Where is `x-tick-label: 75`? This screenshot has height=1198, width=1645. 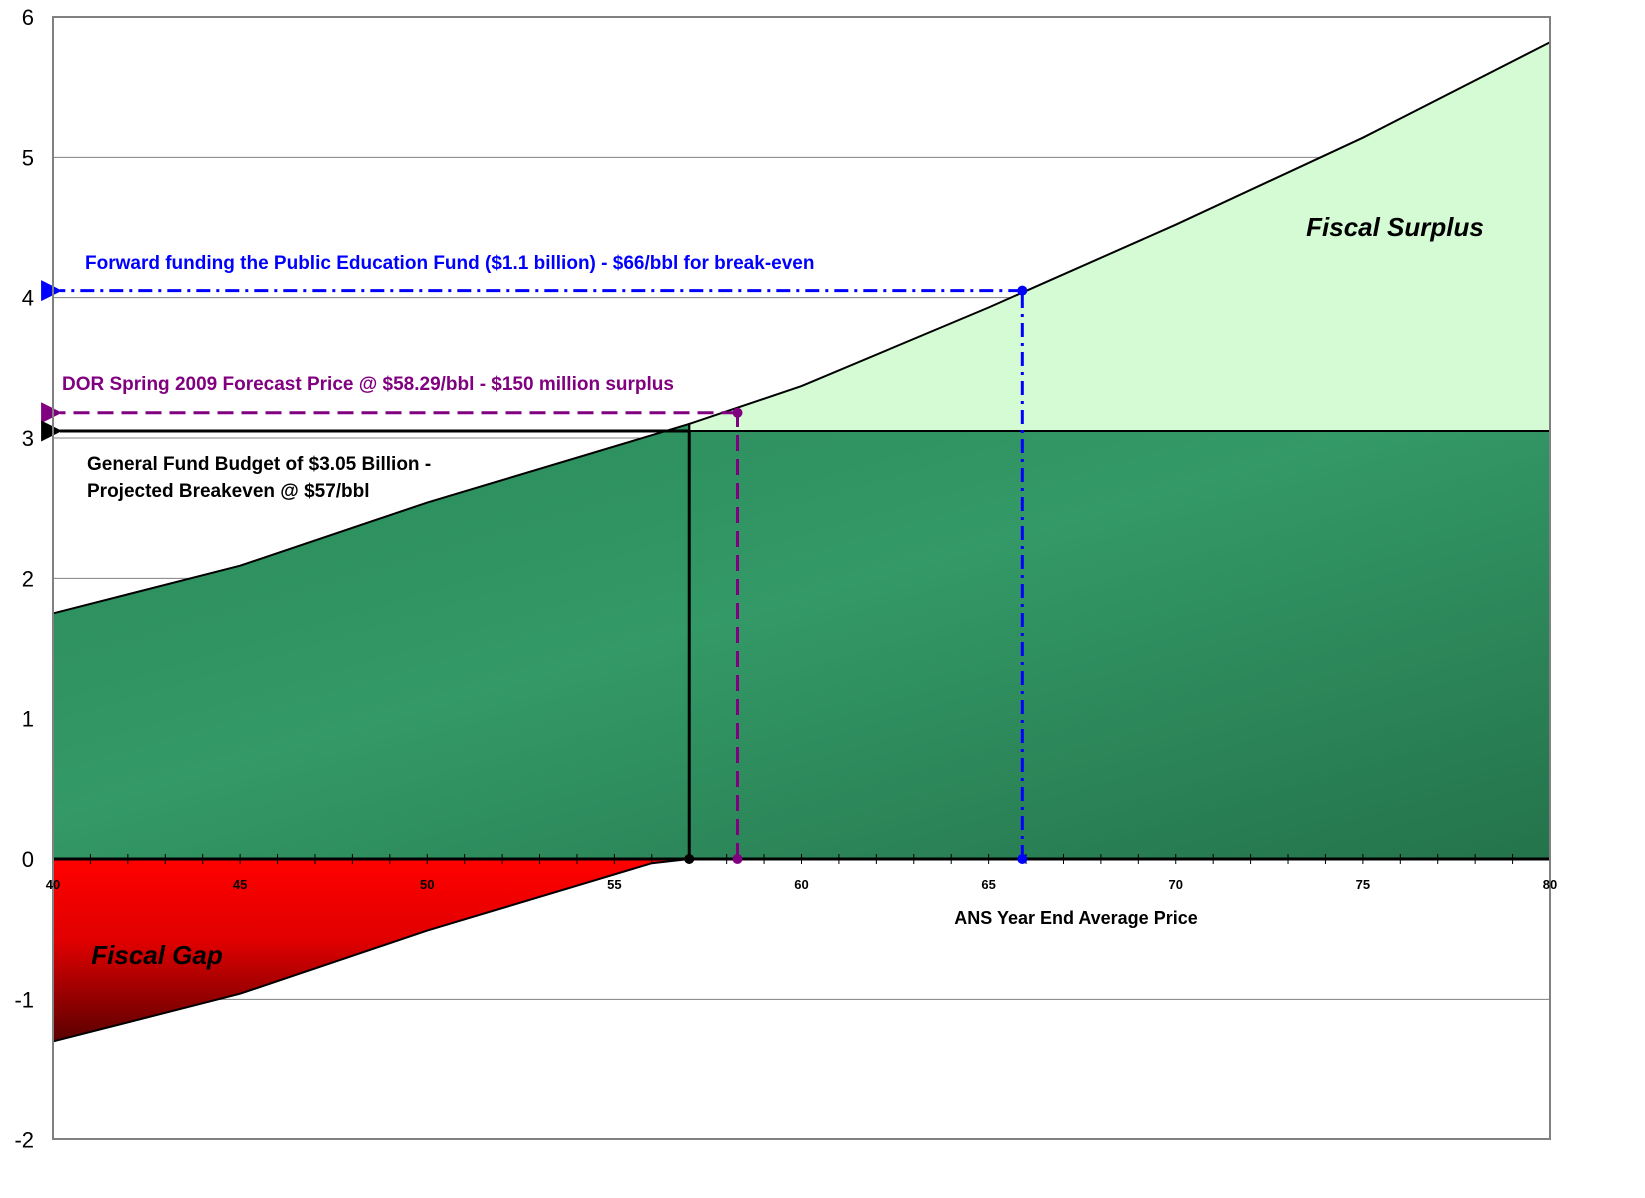
x-tick-label: 75 is located at coordinates (1363, 884).